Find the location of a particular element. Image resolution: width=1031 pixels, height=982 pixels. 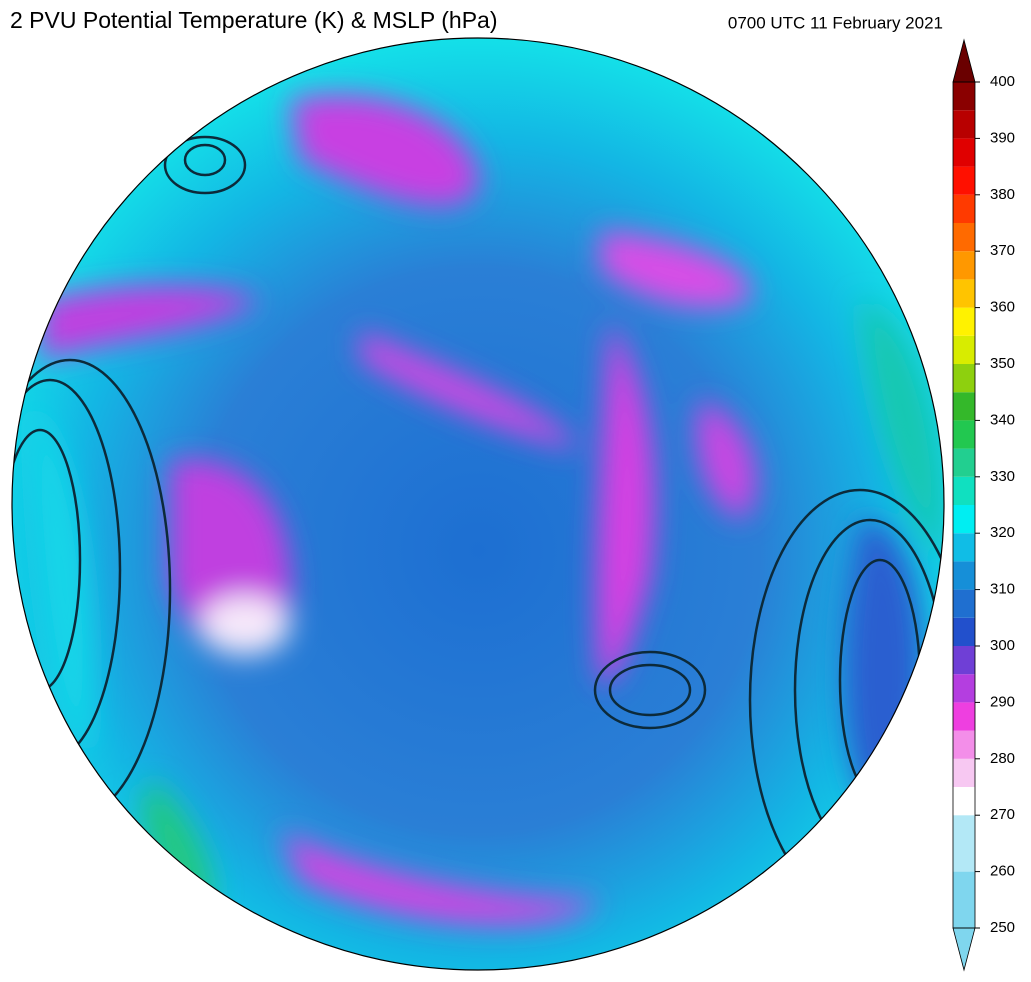

colorbar-tick-label: 320 is located at coordinates (1002, 532).